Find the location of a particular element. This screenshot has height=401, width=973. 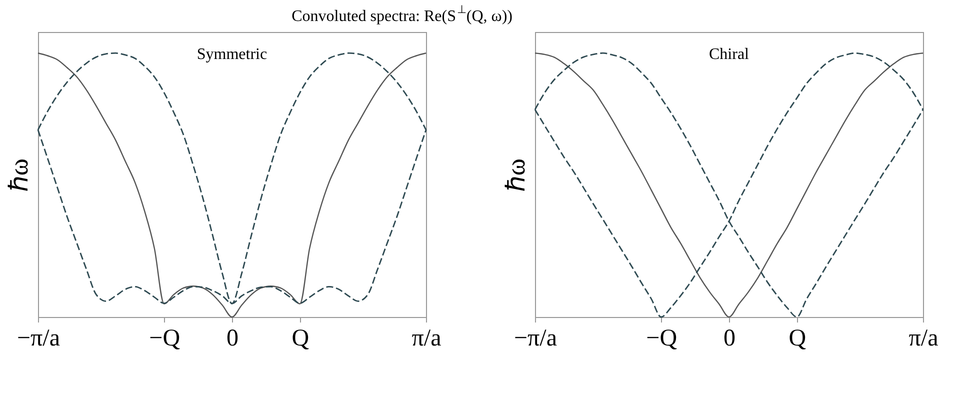

chart-title: Convoluted spectra: Re(S⊥(Q, ω)) is located at coordinates (402, 14).